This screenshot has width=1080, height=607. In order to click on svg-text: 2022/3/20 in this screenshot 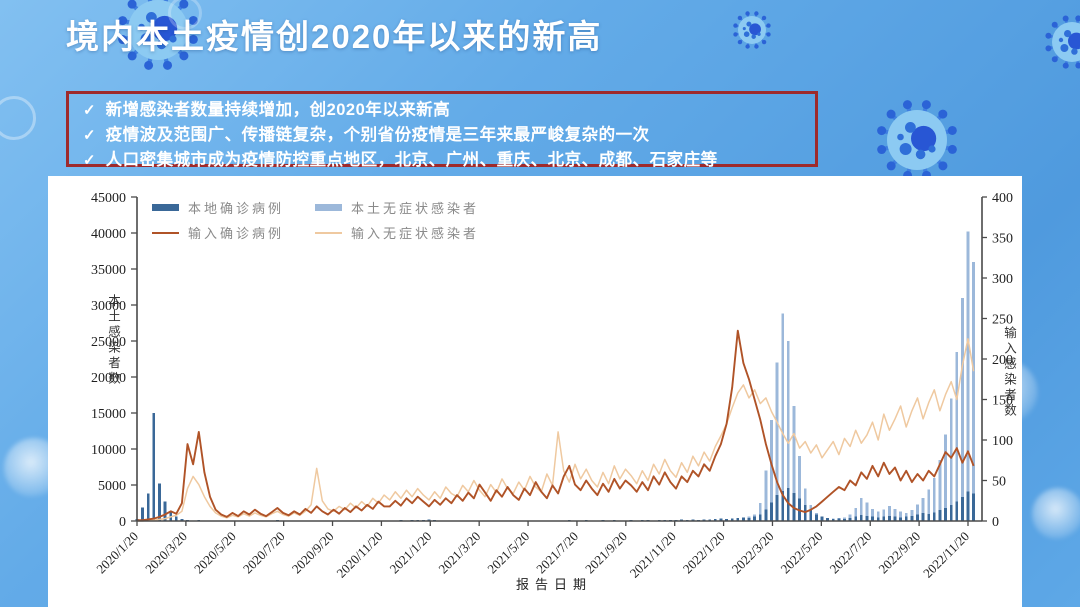, I will do `click(753, 553)`.